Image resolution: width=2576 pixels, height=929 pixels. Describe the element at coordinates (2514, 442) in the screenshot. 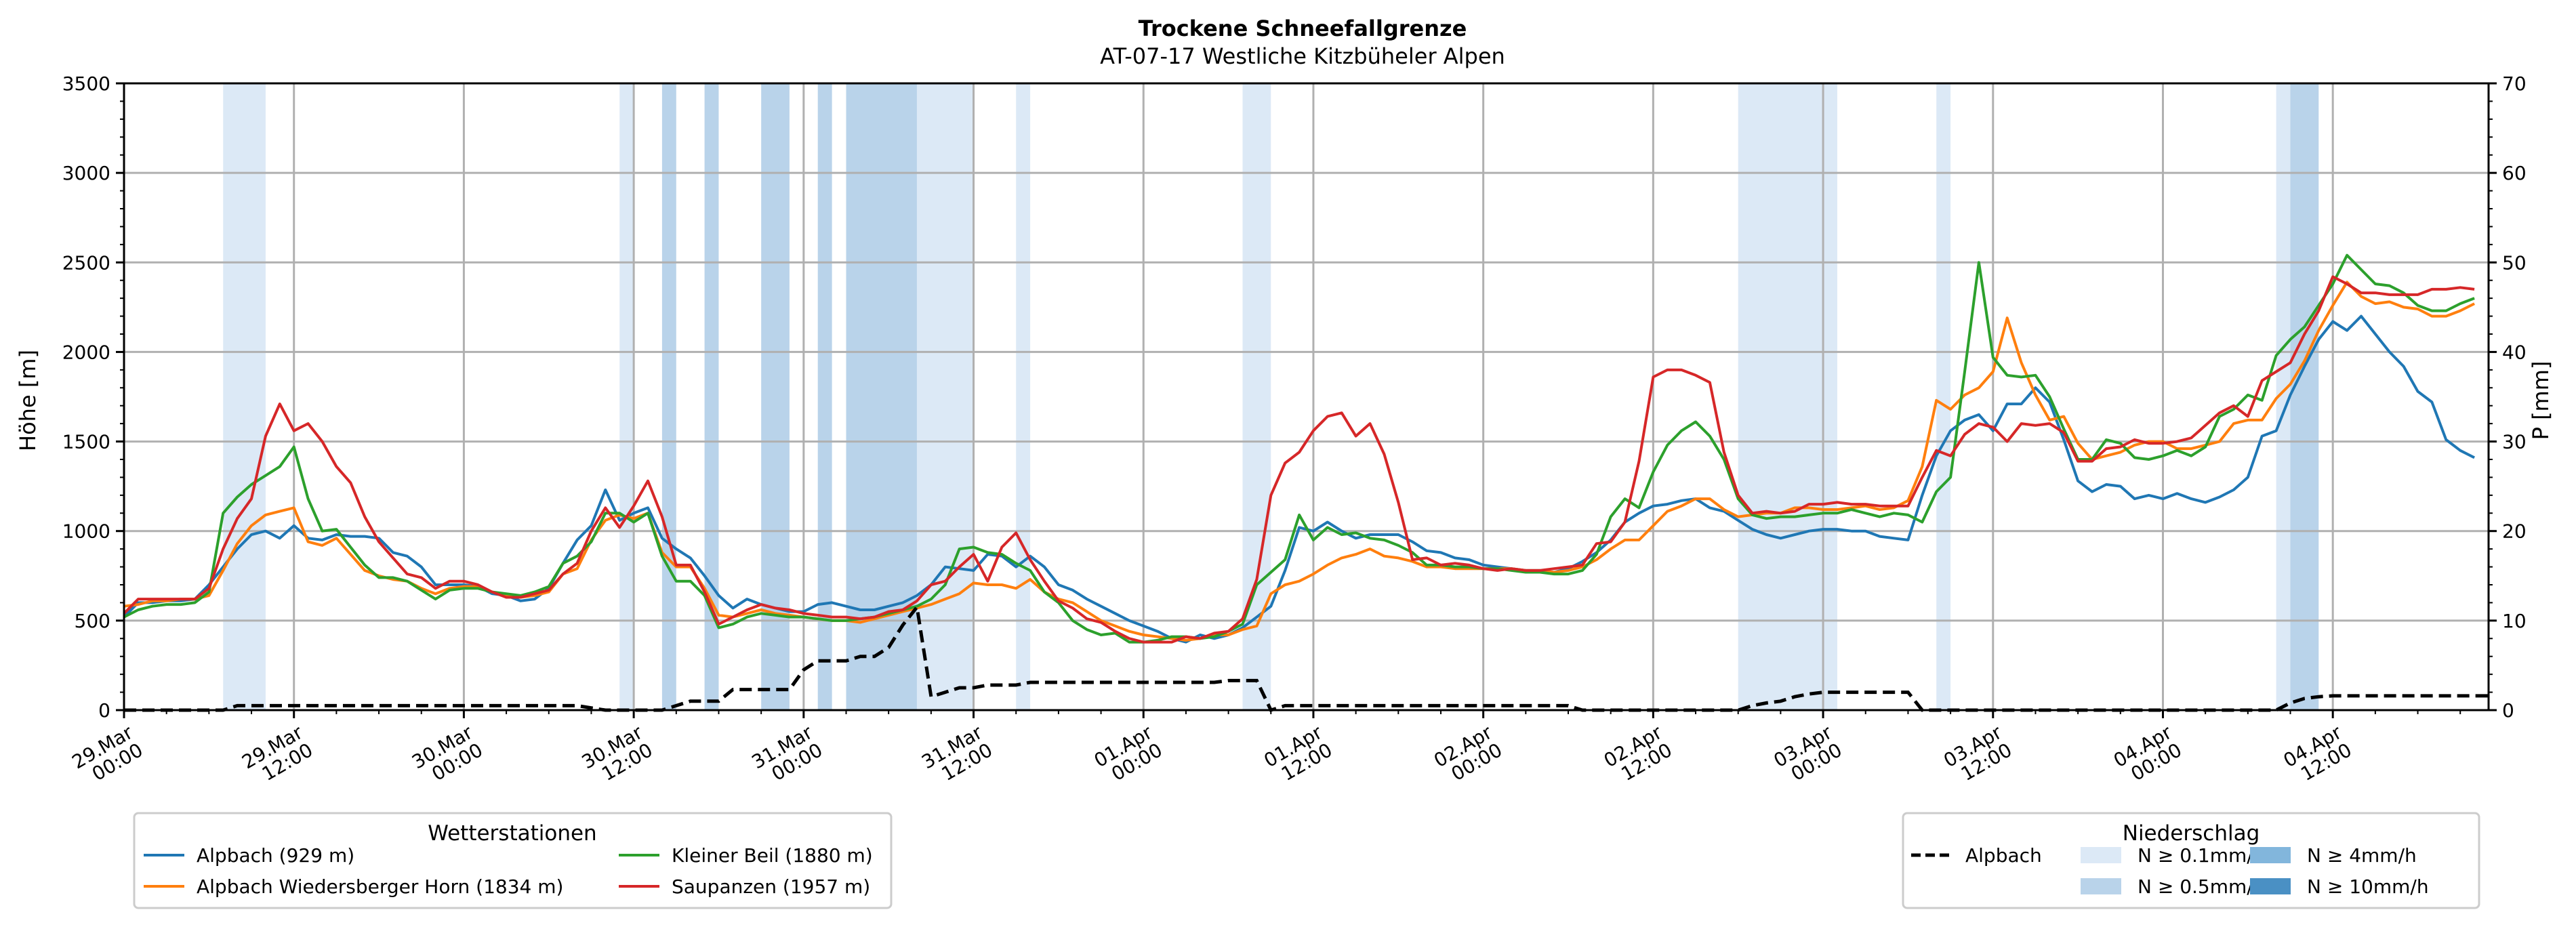

I see `y2-tick-label: 30` at that location.